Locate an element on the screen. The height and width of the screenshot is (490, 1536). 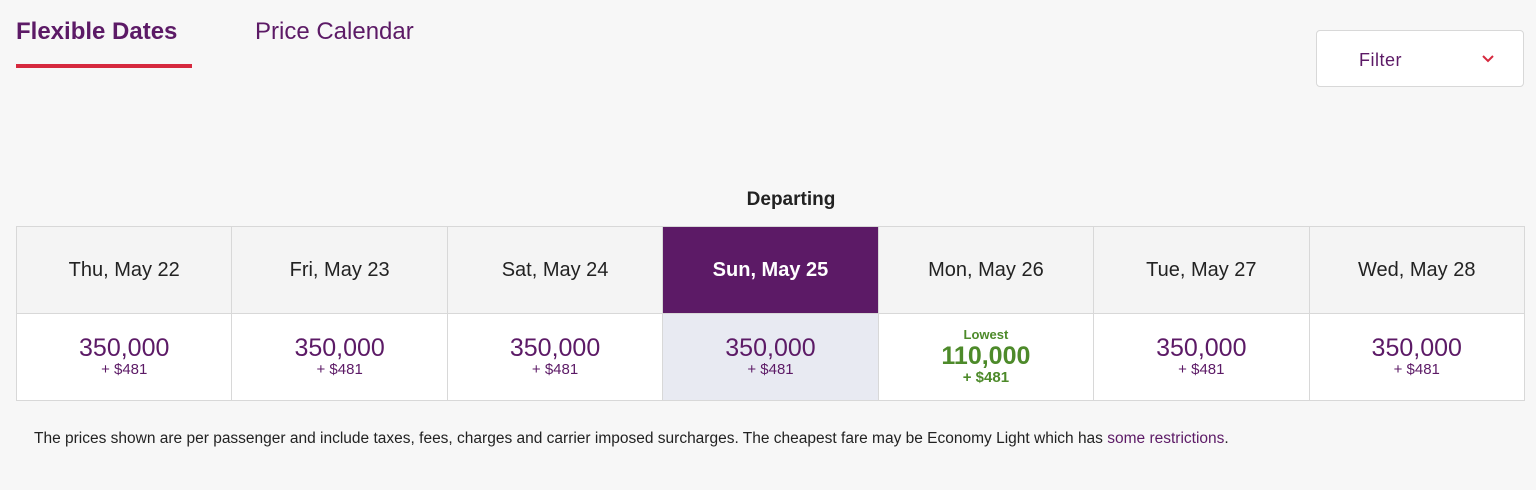
day-column: Sun, May 25 350,000 + $481 is located at coordinates (770, 313).